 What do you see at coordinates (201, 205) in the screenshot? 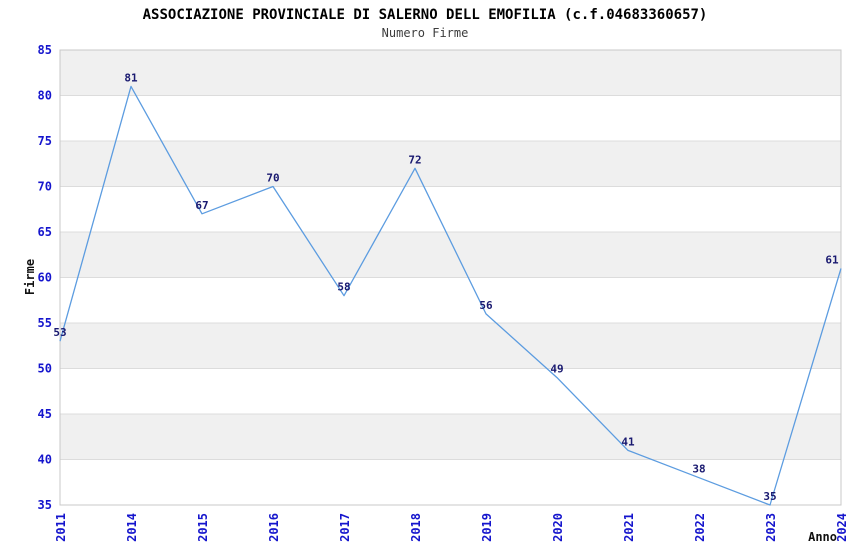
I see `point-label: 67` at bounding box center [201, 205].